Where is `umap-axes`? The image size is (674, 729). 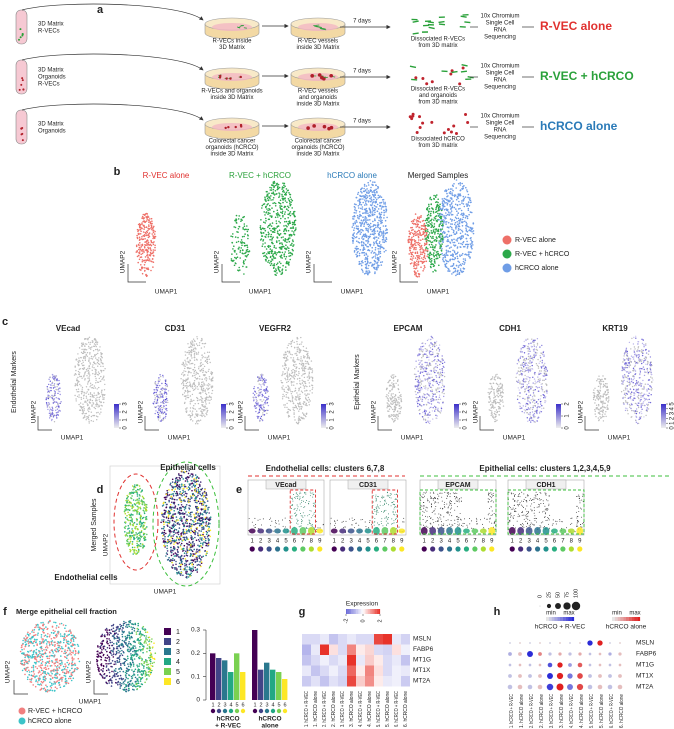 umap-axes is located at coordinates (322, 273).